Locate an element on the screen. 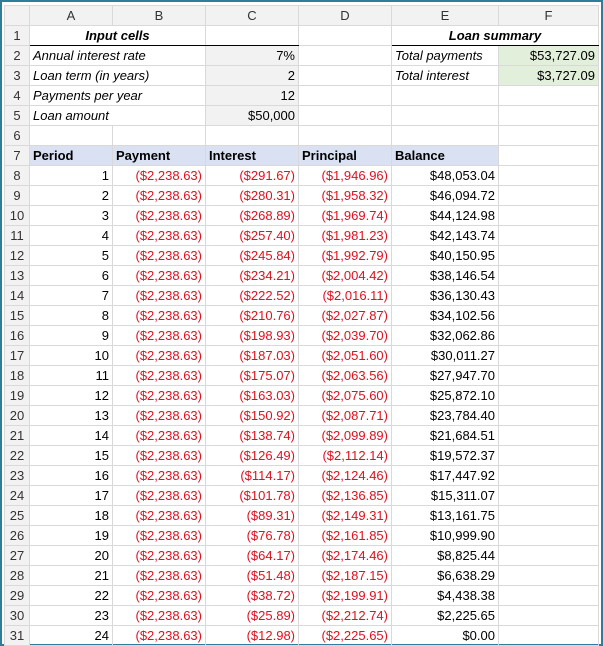 The width and height of the screenshot is (603, 646). row-header: 16 is located at coordinates (17, 335).